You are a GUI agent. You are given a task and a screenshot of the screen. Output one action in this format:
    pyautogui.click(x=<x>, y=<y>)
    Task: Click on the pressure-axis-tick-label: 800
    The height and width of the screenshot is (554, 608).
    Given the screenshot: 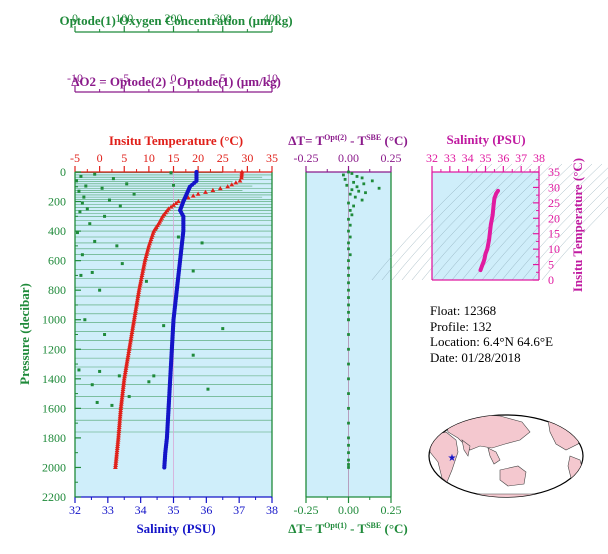 What is the action you would take?
    pyautogui.click(x=57, y=290)
    